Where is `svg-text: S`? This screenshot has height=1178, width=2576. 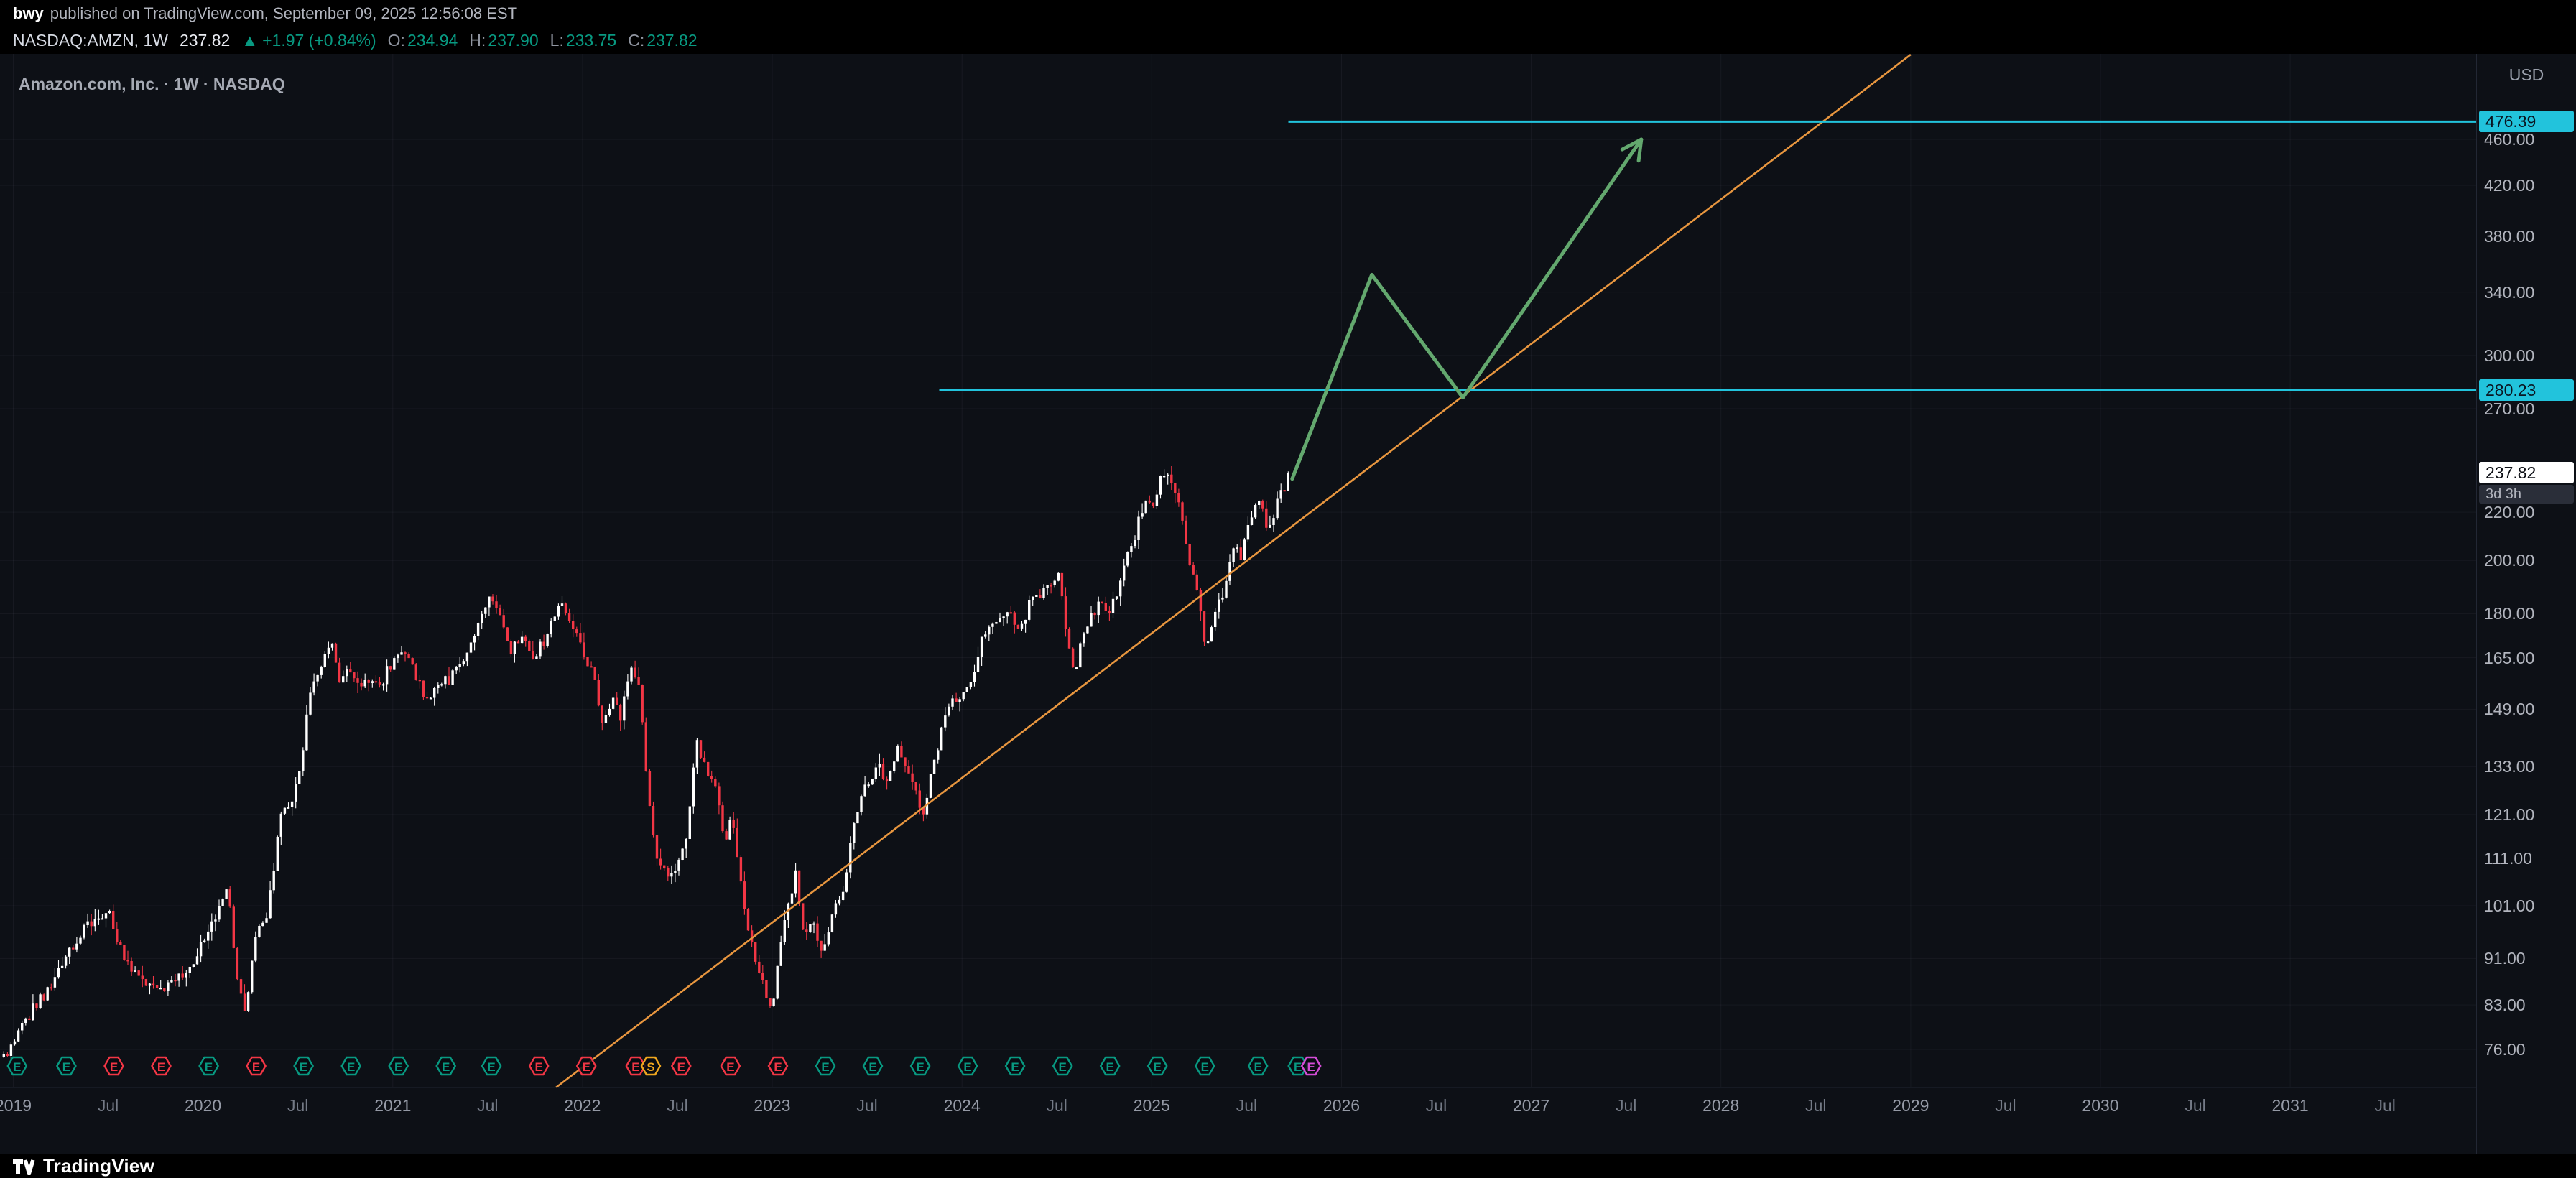 svg-text: S is located at coordinates (650, 1067).